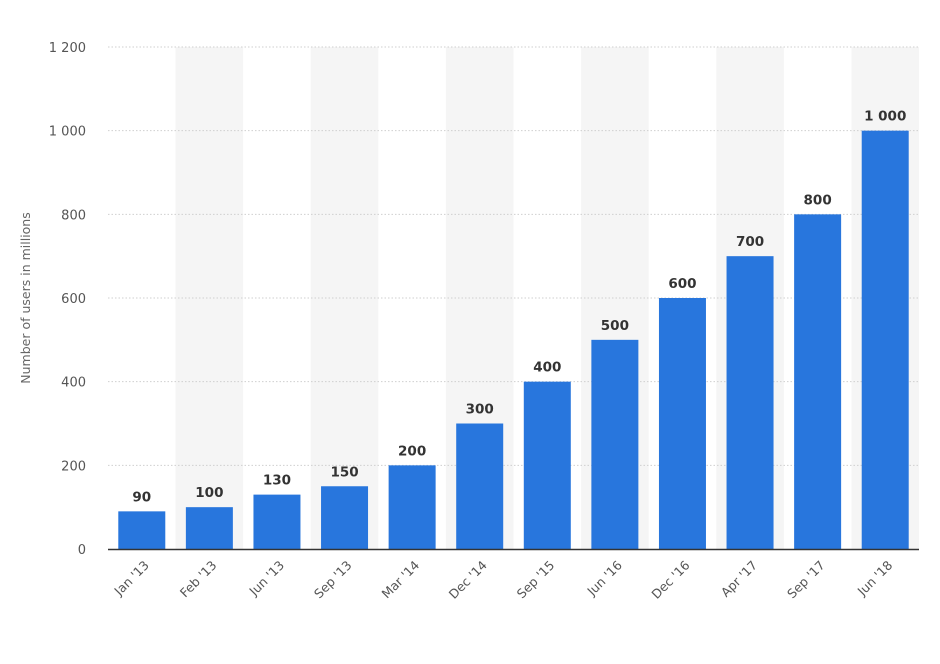 The width and height of the screenshot is (940, 664). I want to click on y-tick-label: 1 000, so click(67, 132).